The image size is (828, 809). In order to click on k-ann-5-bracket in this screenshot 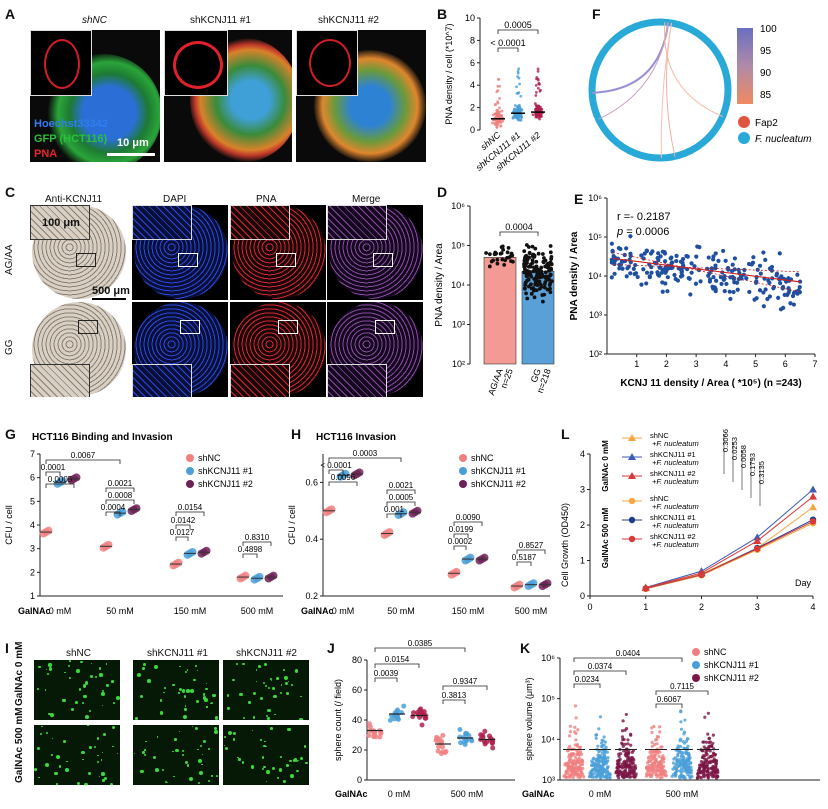, I will do `click(669, 705)`.